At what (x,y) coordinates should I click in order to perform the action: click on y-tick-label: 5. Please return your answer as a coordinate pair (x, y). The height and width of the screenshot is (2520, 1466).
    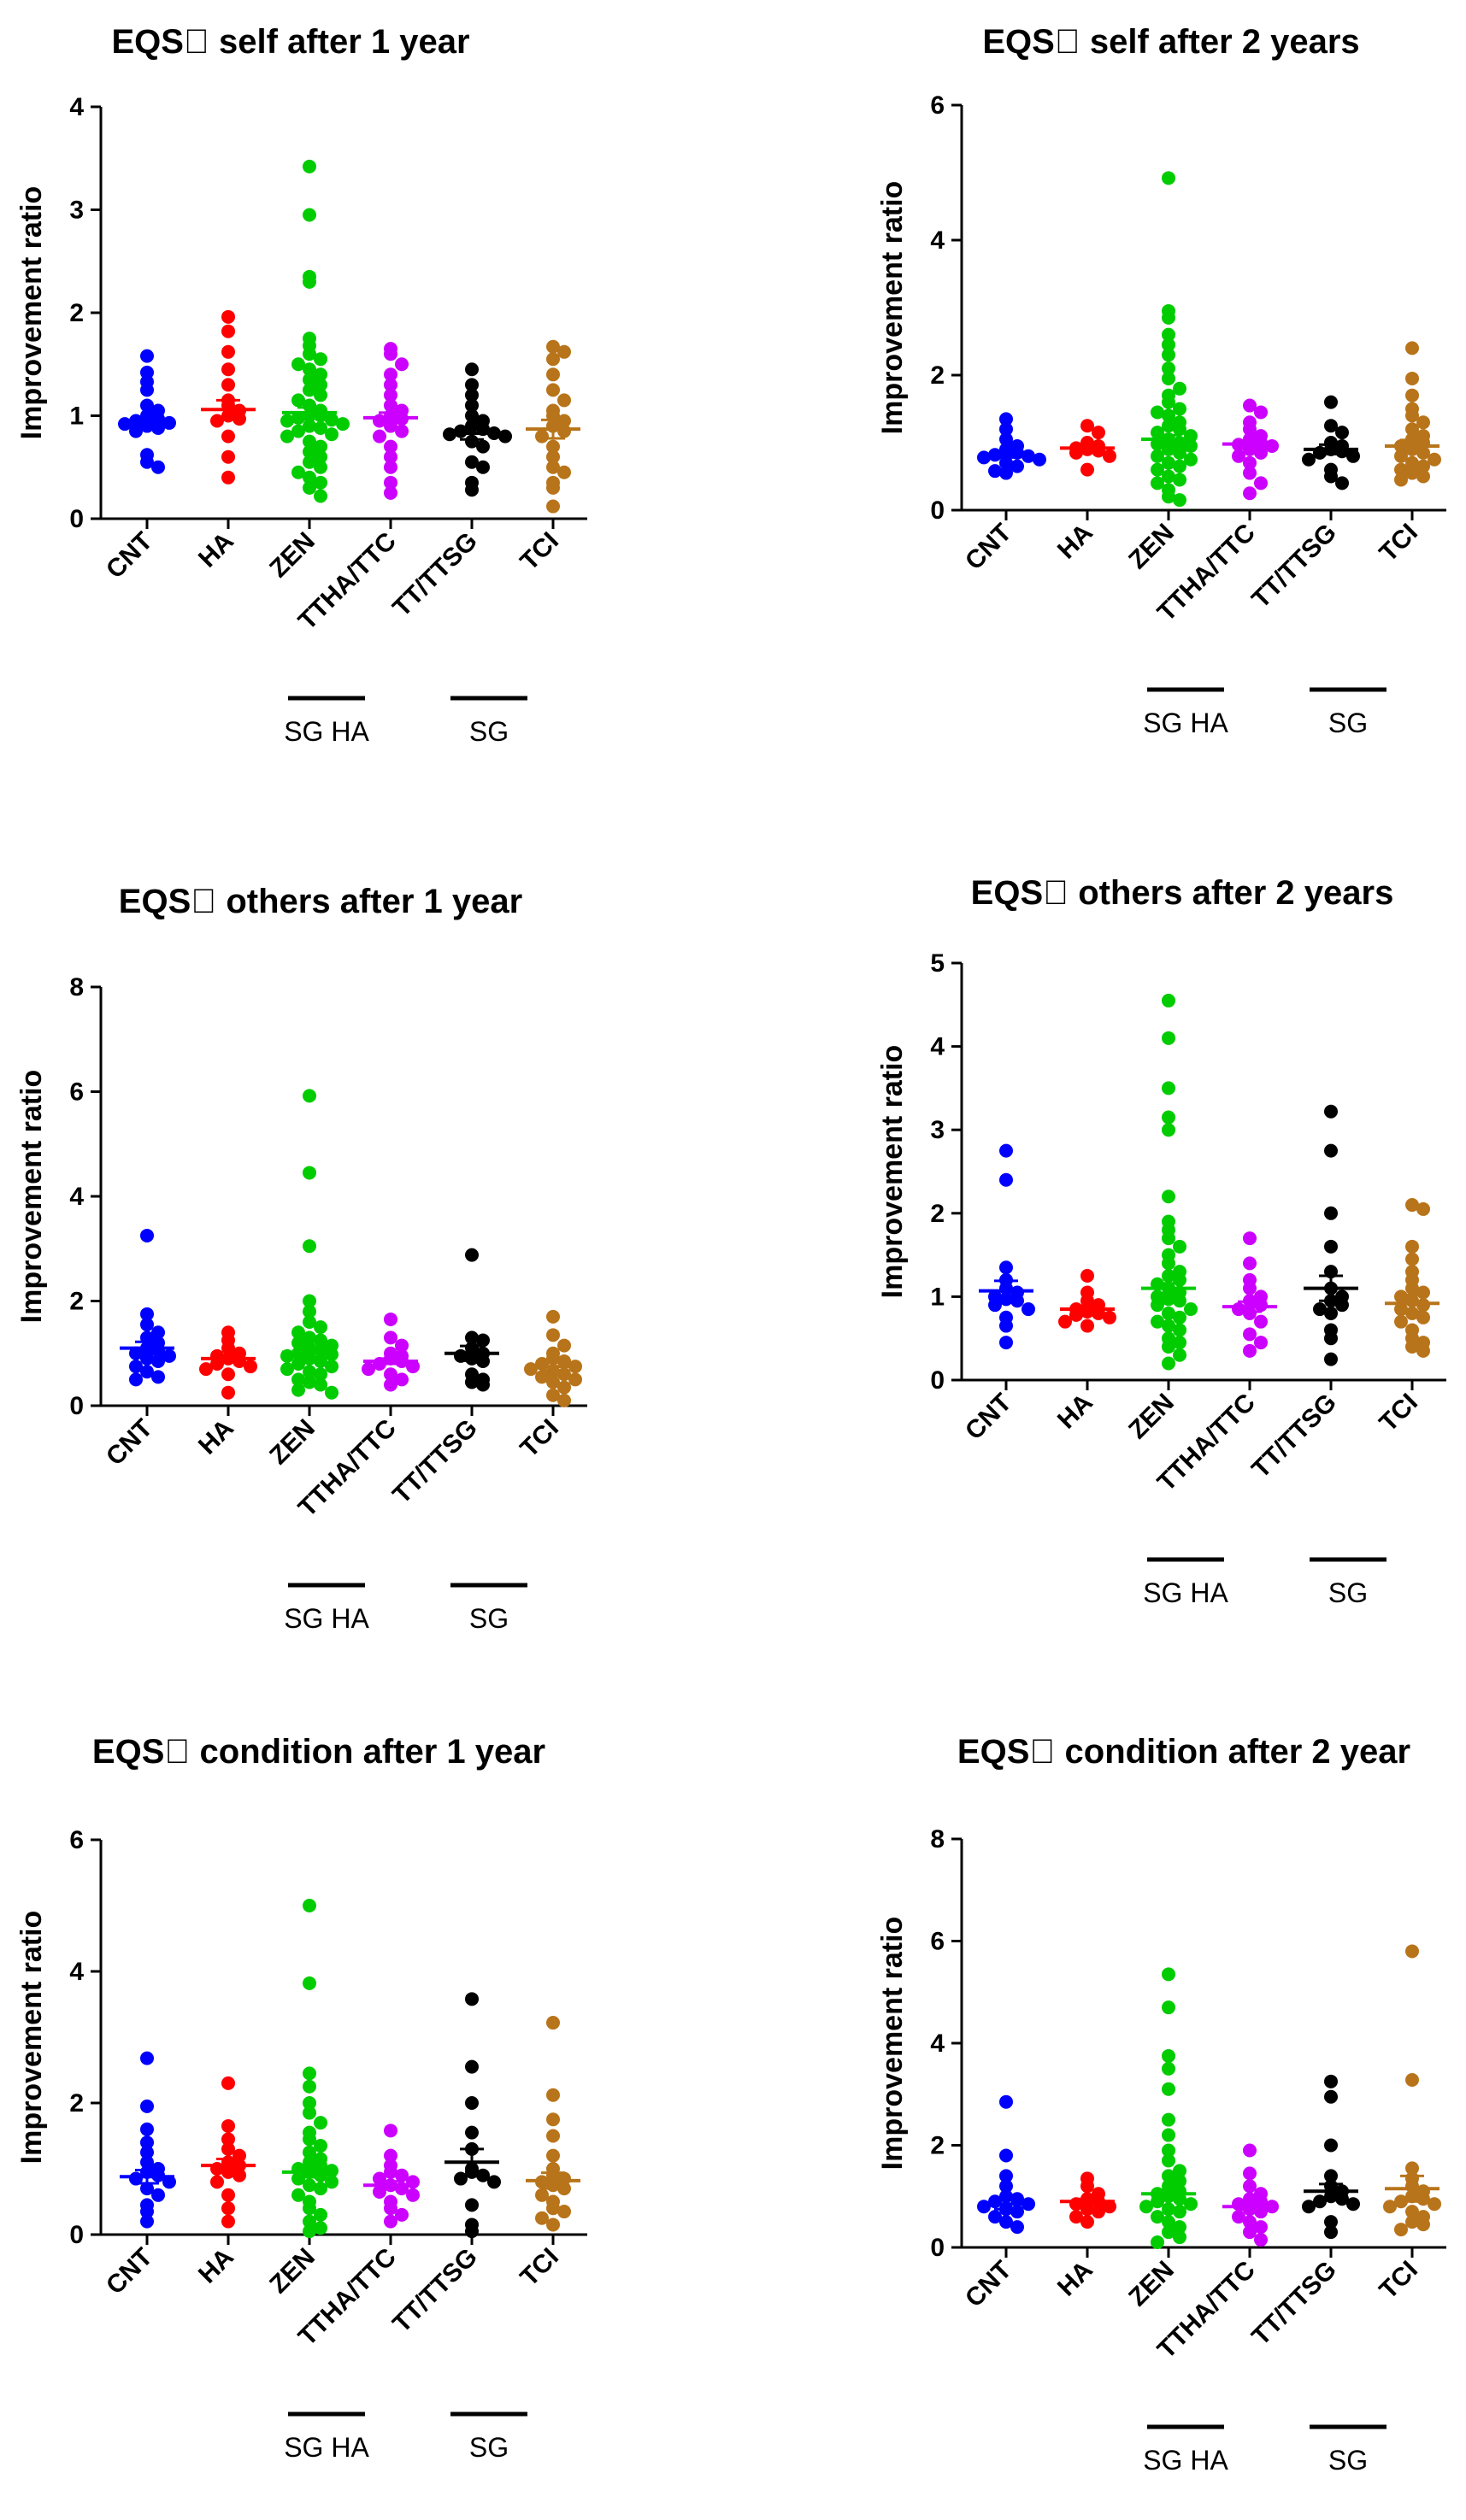
    Looking at the image, I should click on (938, 963).